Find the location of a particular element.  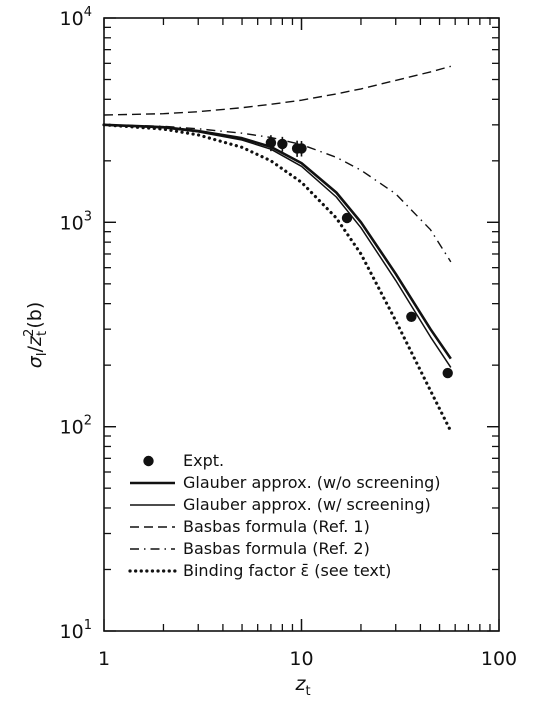

y-tick-label: 10⁴ is located at coordinates (76, 17).